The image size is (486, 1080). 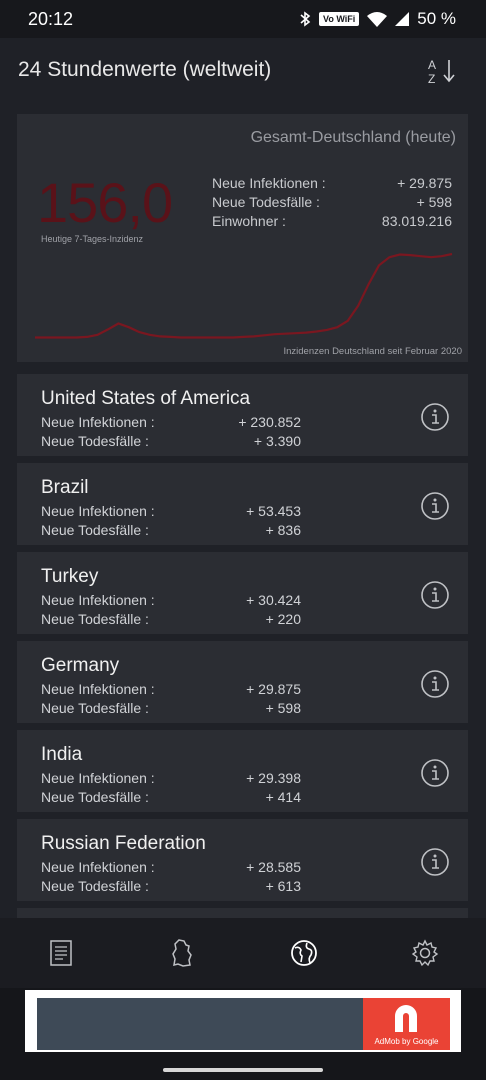 I want to click on country-name: United States of America, so click(x=146, y=398).